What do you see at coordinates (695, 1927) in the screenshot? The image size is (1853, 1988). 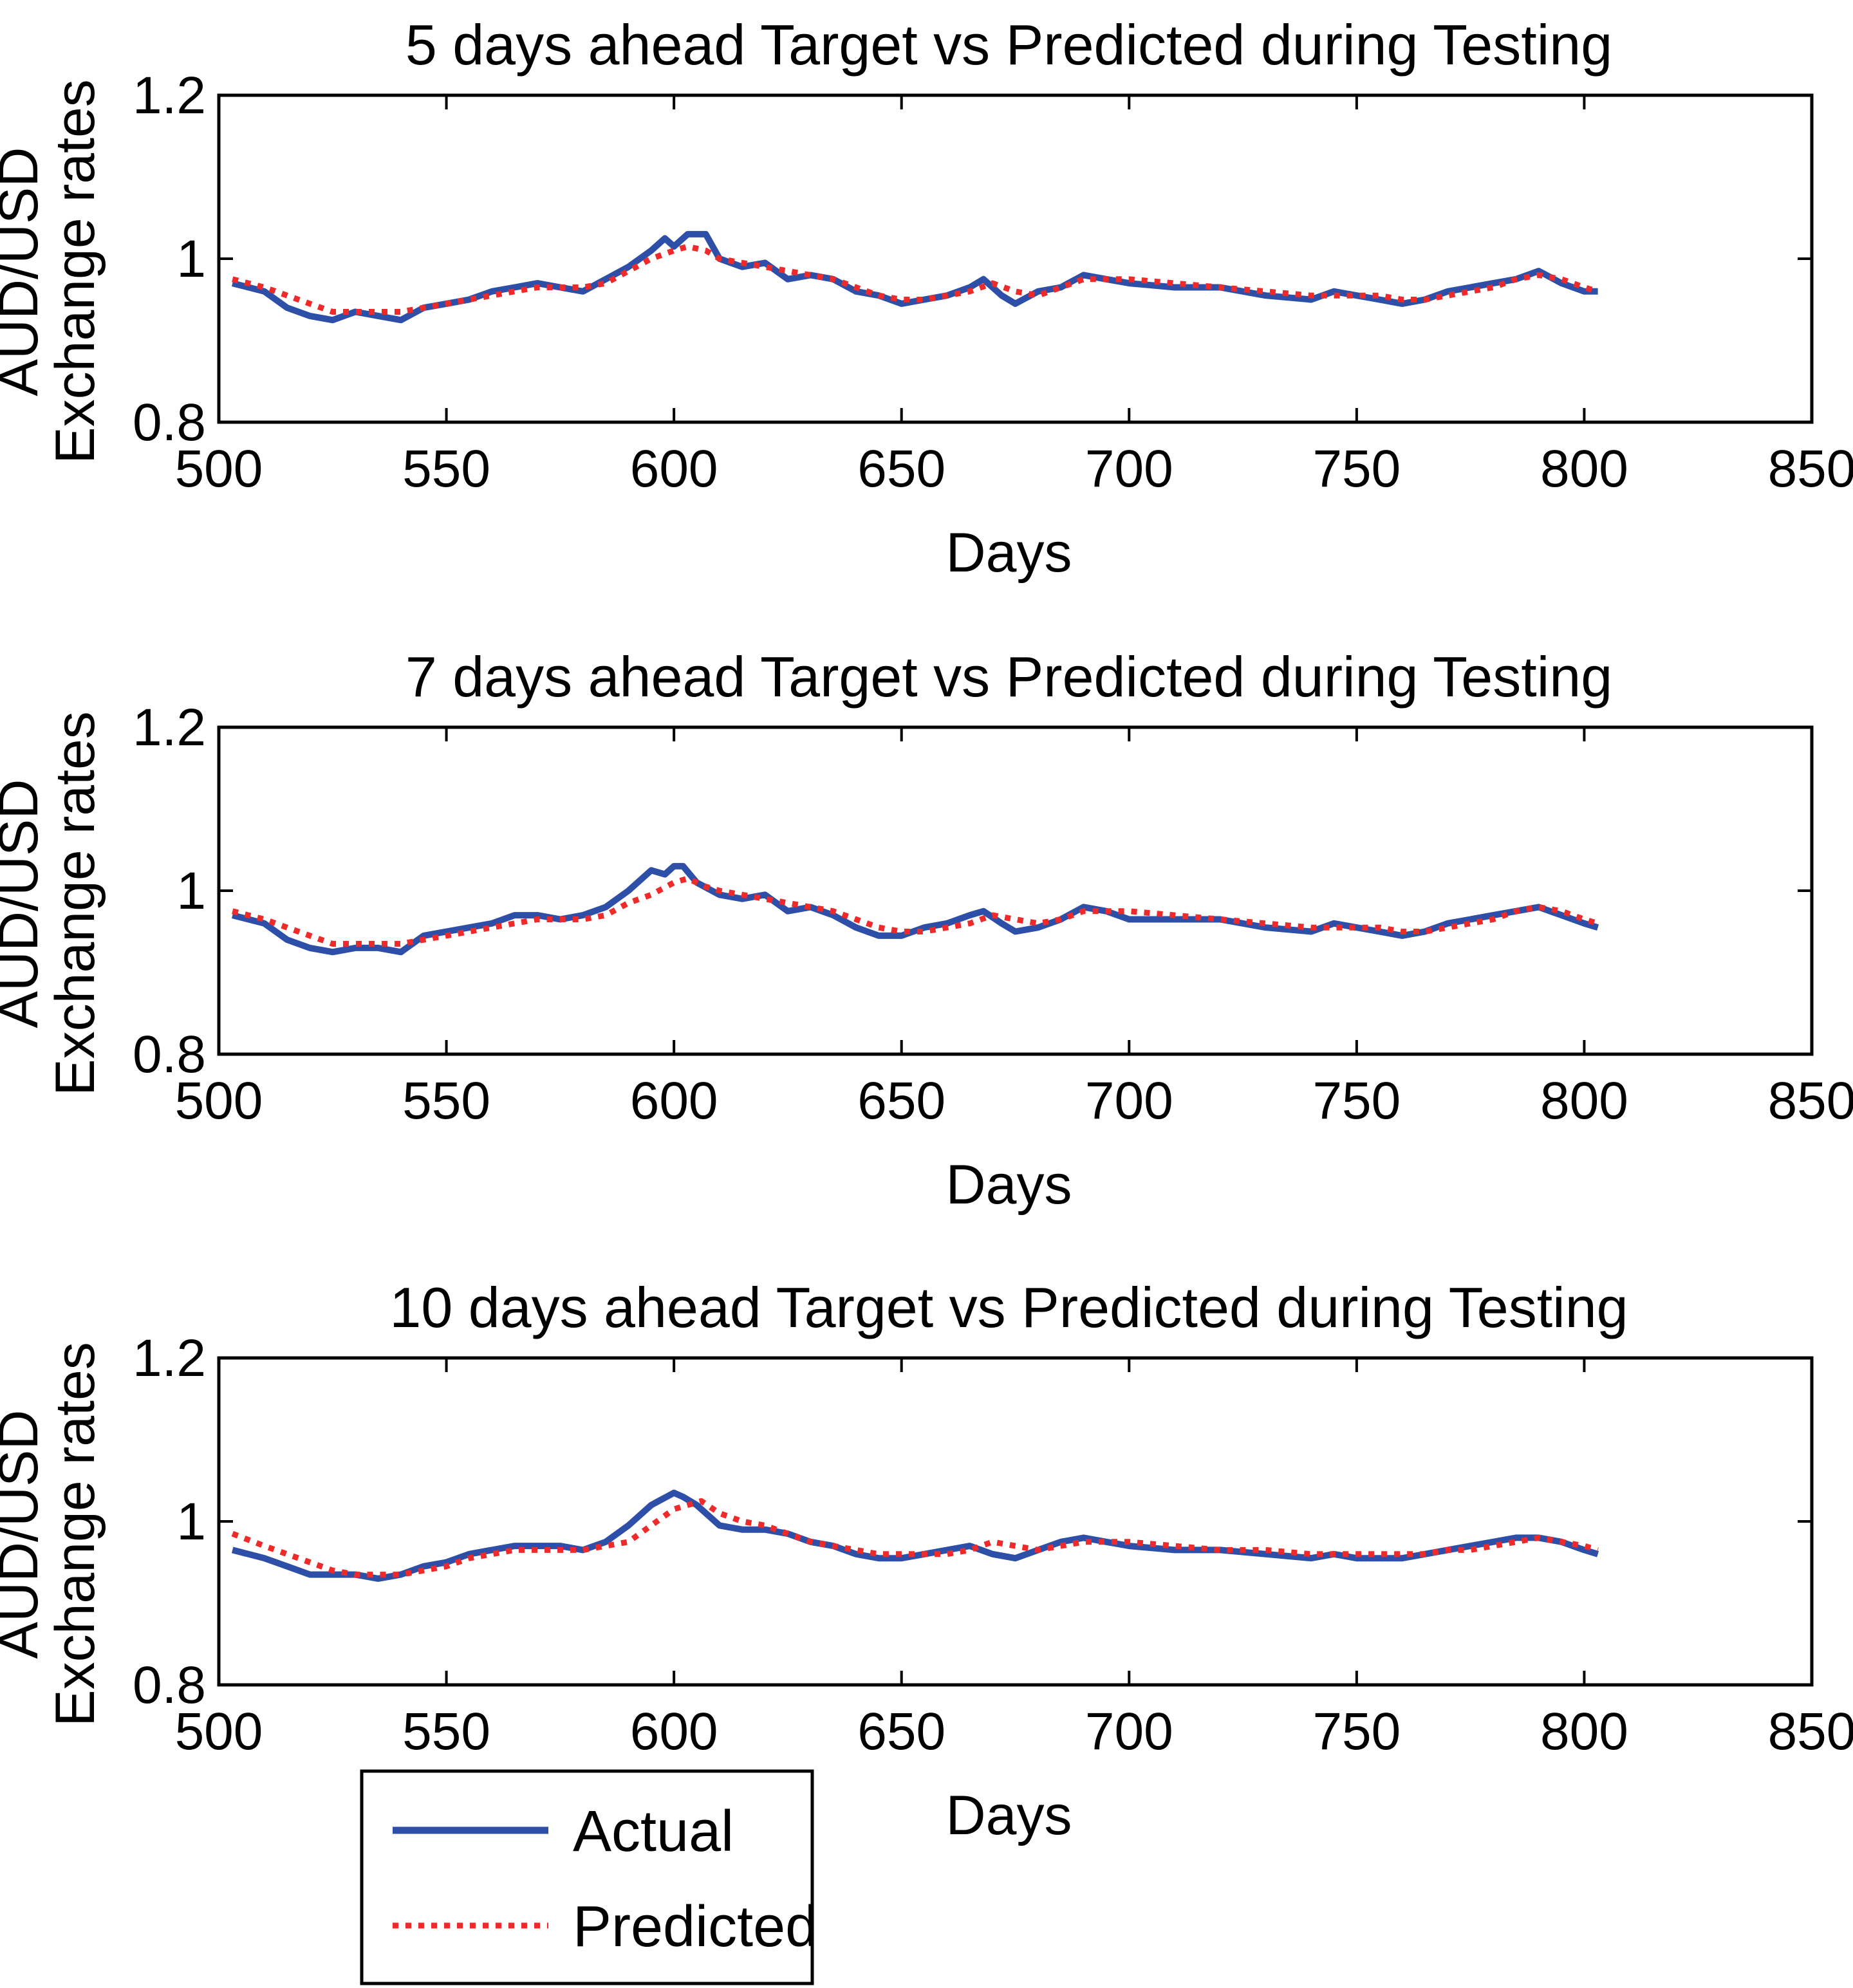 I see `legend-label-predicted: Predicted` at bounding box center [695, 1927].